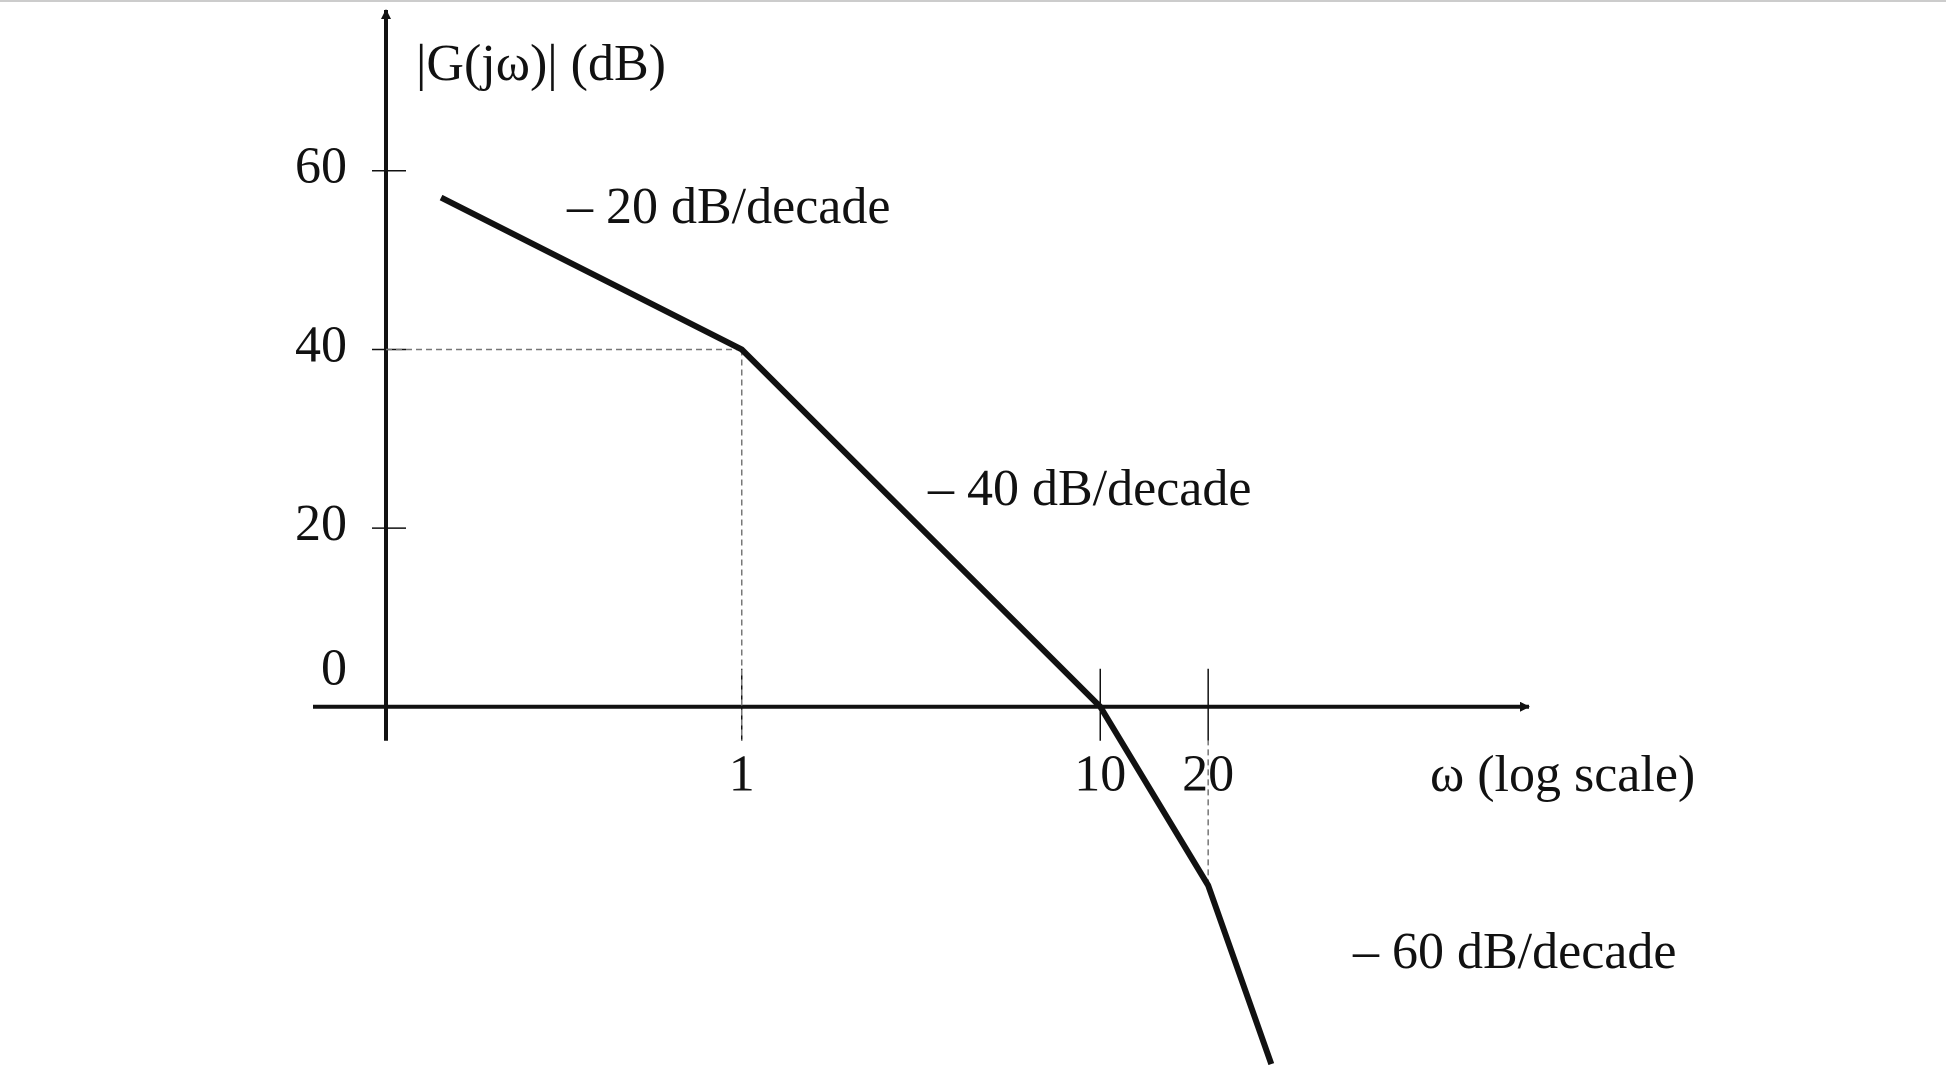 Image resolution: width=1946 pixels, height=1080 pixels. Describe the element at coordinates (321, 166) in the screenshot. I see `y-tick-label: 60` at that location.